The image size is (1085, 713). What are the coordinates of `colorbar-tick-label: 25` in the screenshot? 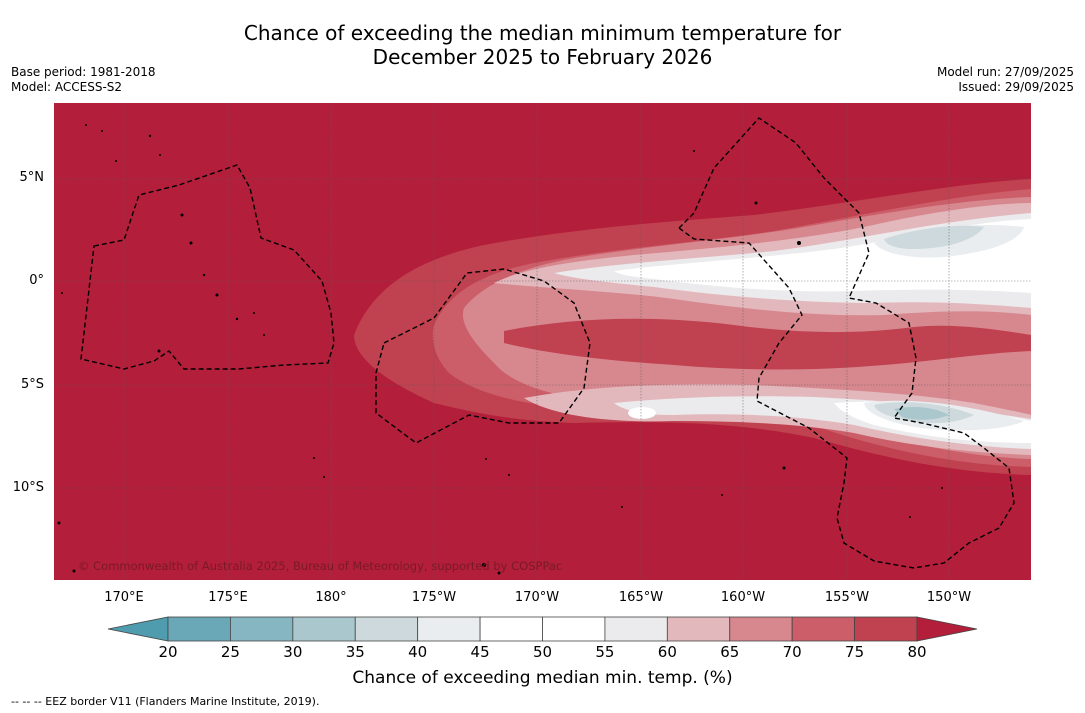 It's located at (230, 652).